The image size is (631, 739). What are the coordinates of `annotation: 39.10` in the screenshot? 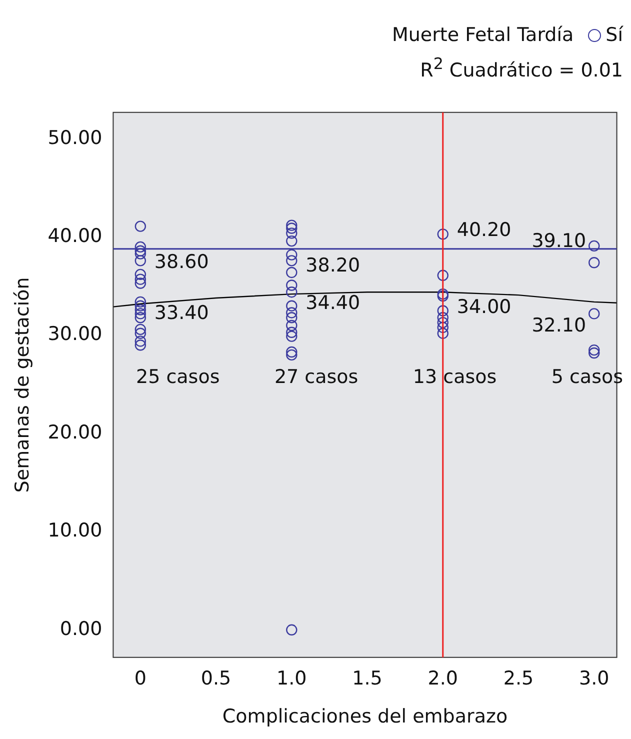 It's located at (559, 241).